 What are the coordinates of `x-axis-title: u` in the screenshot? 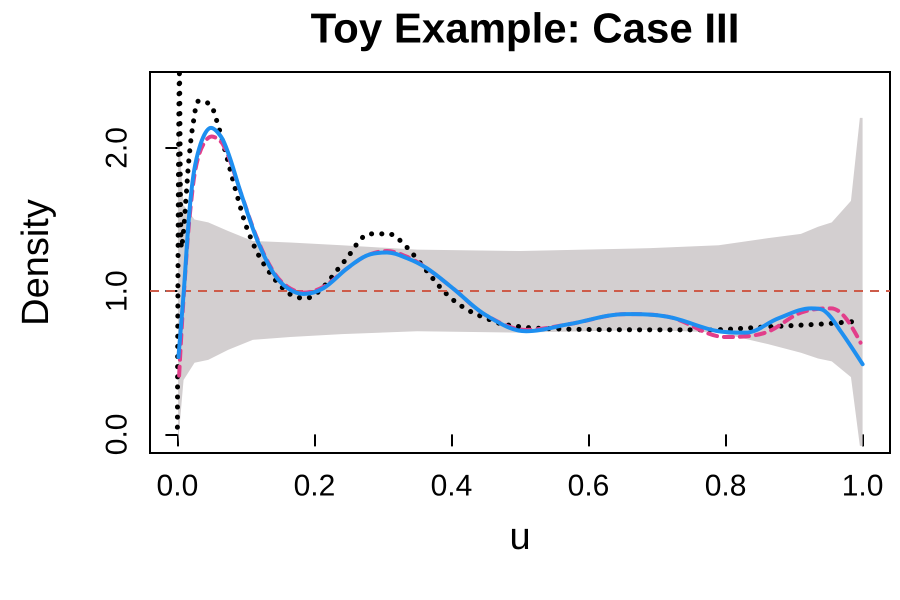 It's located at (520, 537).